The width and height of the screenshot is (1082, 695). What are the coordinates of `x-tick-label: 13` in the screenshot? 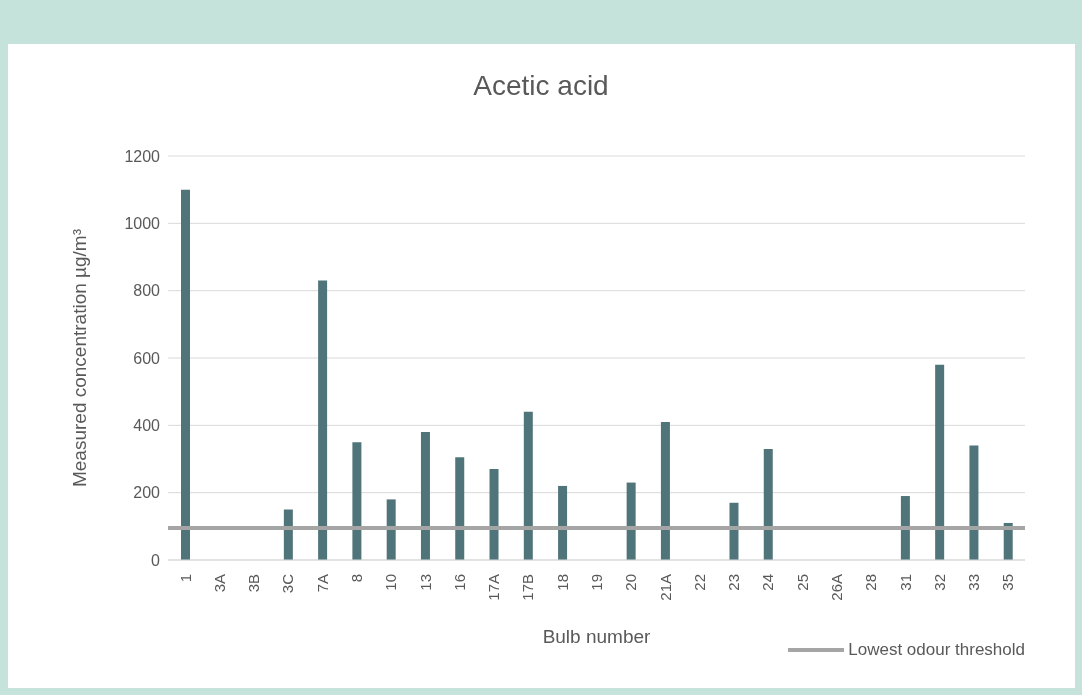 It's located at (425, 582).